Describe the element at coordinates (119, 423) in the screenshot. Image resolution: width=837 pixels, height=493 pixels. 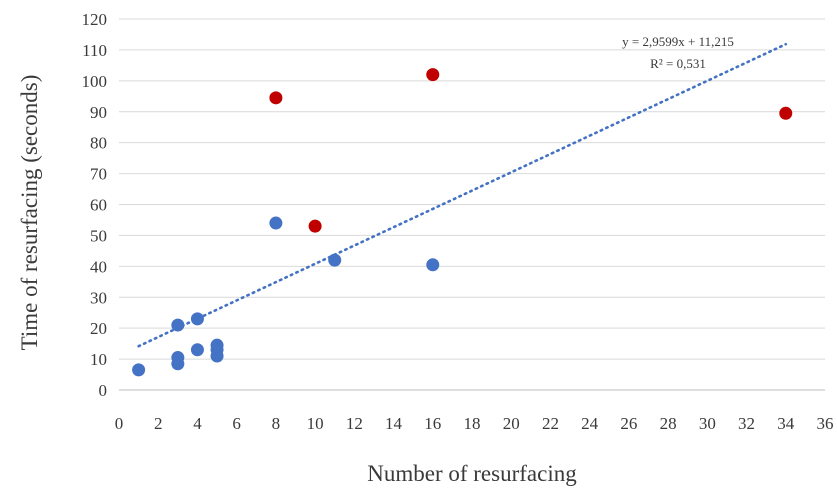
I see `x-tick-label: 0` at that location.